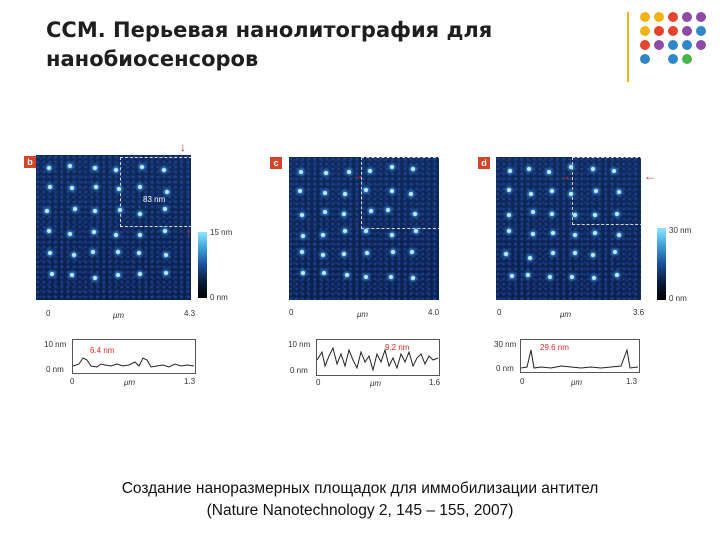 The width and height of the screenshot is (720, 540). I want to click on scan-x-start-b: 0, so click(72, 381).